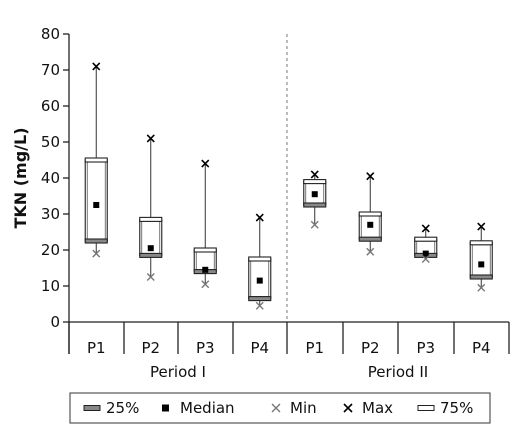  What do you see at coordinates (50, 106) in the screenshot?
I see `y-tick-label: 60` at bounding box center [50, 106].